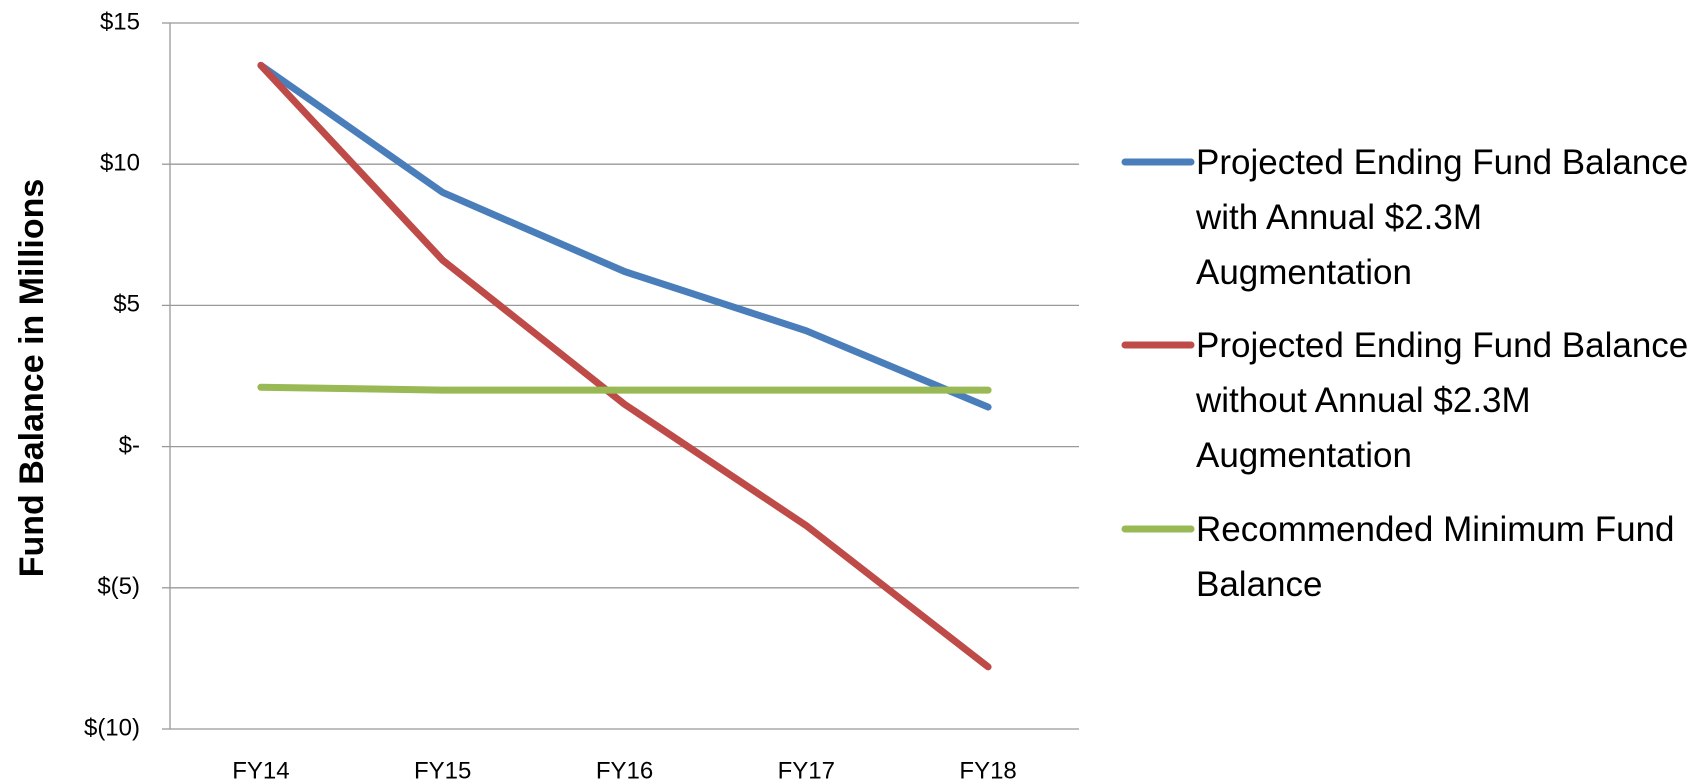 The image size is (1708, 781). I want to click on y-tick-label: $10, so click(120, 163).